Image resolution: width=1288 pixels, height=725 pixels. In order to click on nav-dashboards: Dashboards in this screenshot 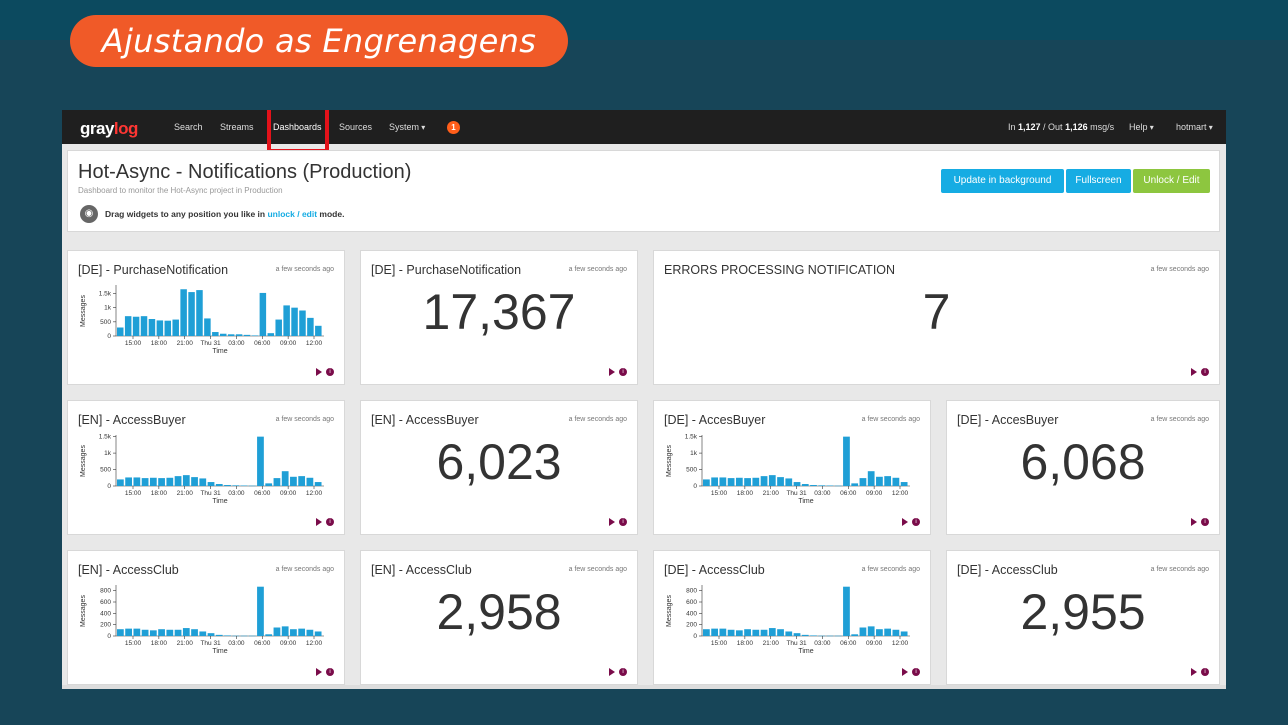, I will do `click(297, 127)`.